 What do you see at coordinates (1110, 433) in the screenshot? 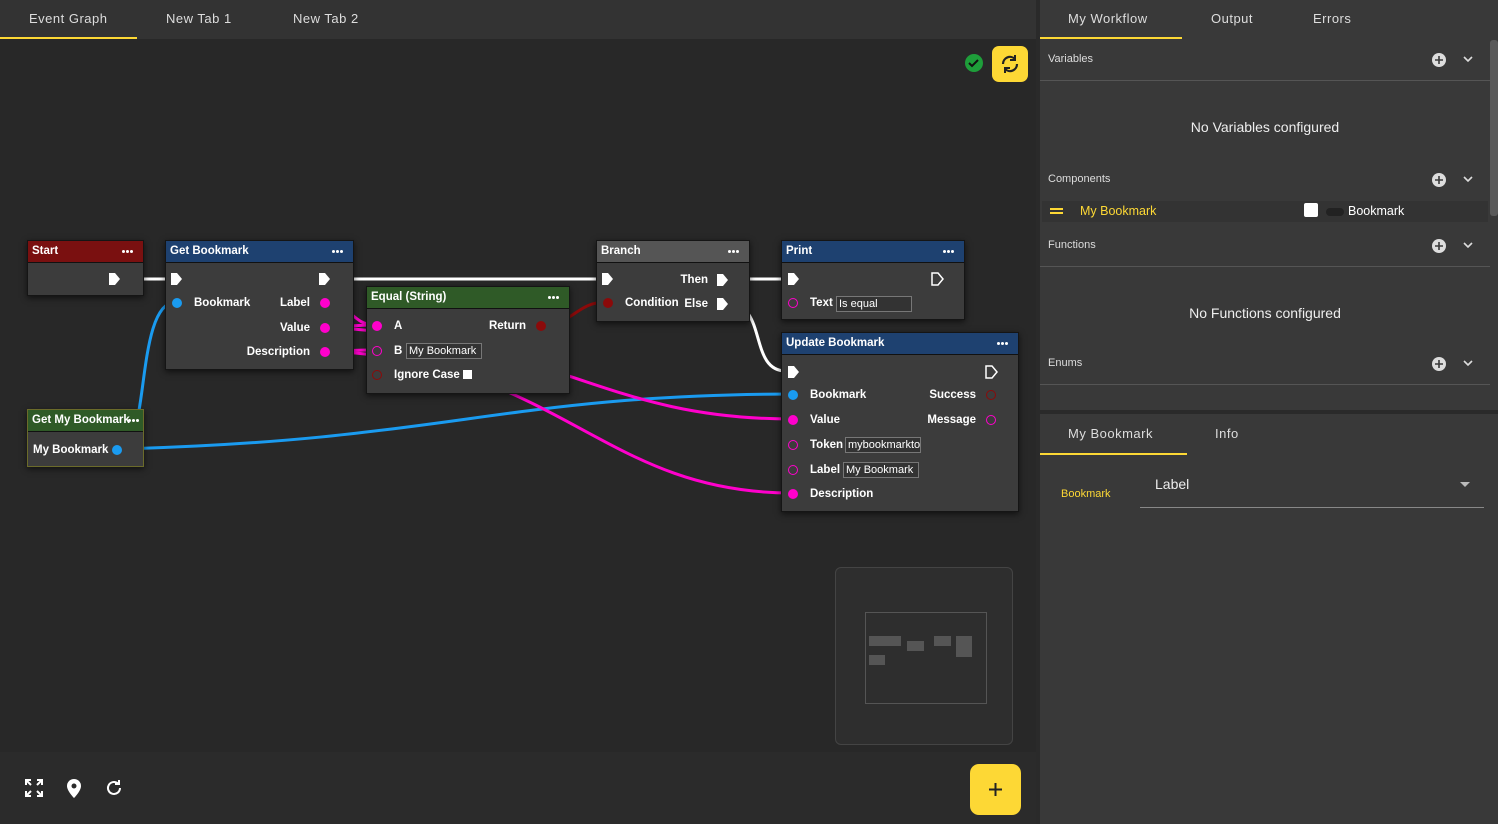
I see `detail-tab: My Bookmark` at bounding box center [1110, 433].